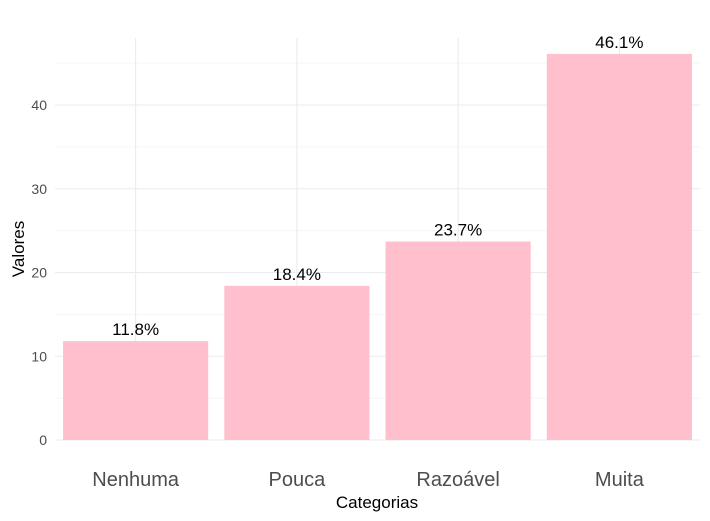 The width and height of the screenshot is (710, 521). I want to click on data-label: 18.4%, so click(297, 274).